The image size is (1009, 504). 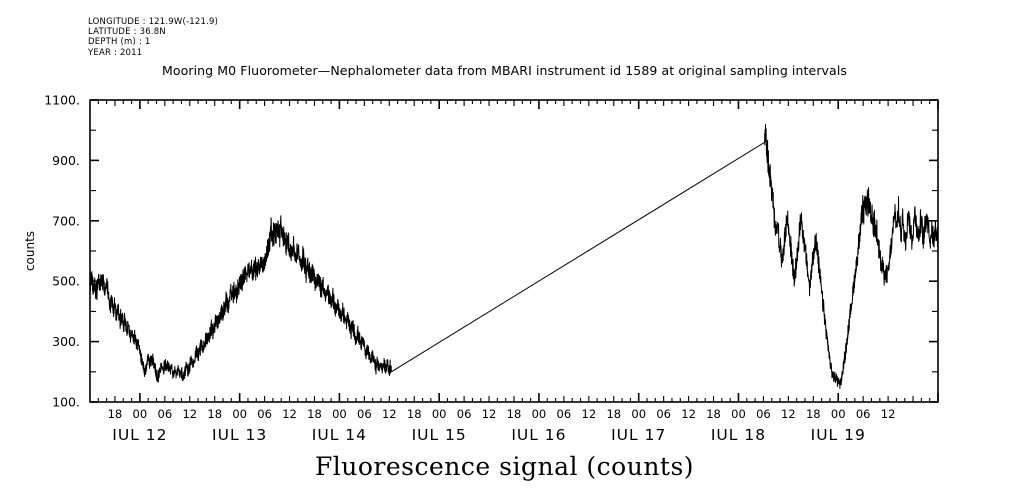 What do you see at coordinates (62, 100) in the screenshot?
I see `y-tick-label: 1100.` at bounding box center [62, 100].